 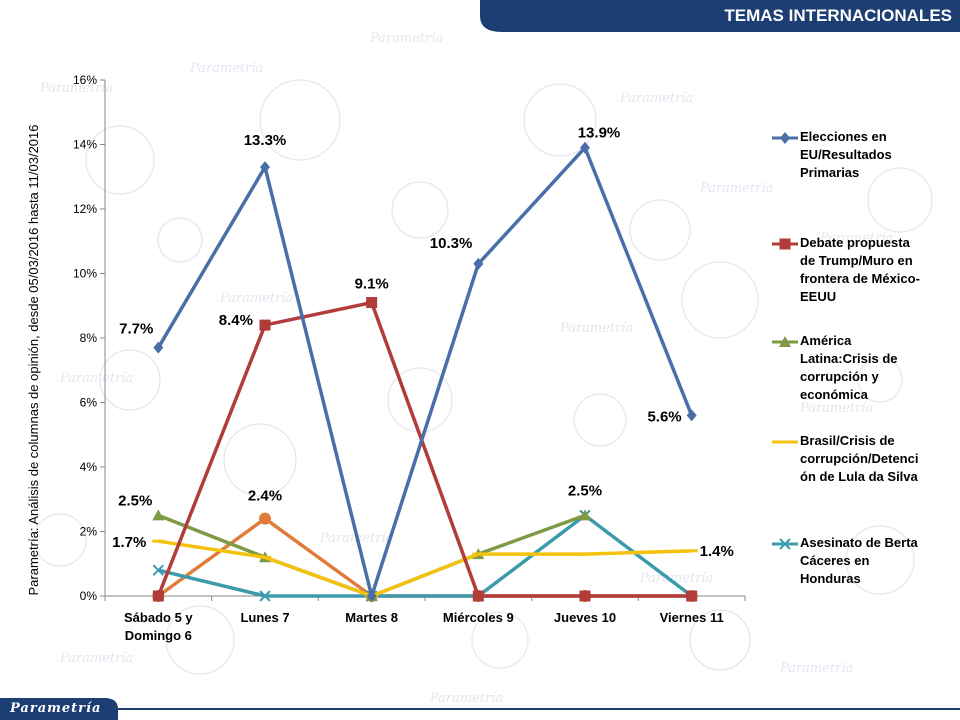 What do you see at coordinates (264, 617) in the screenshot?
I see `x-tick-label: Lunes 7` at bounding box center [264, 617].